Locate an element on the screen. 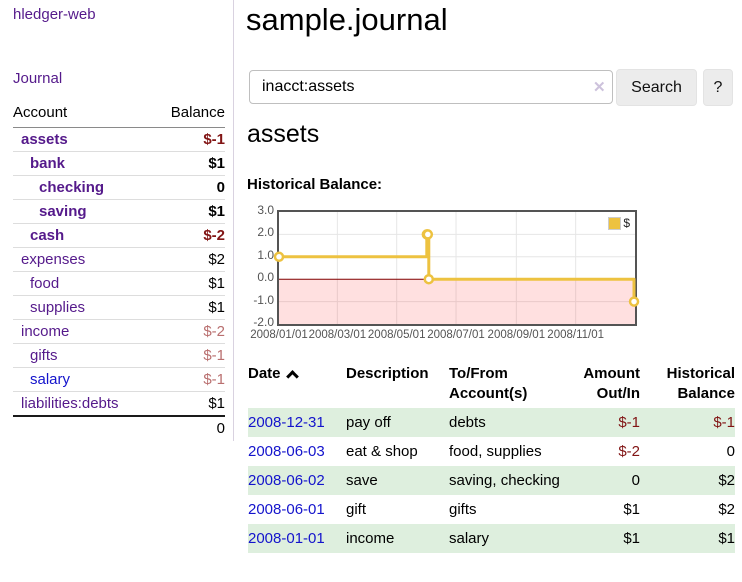  amount-column-header: Amount Out/In is located at coordinates (607, 385).